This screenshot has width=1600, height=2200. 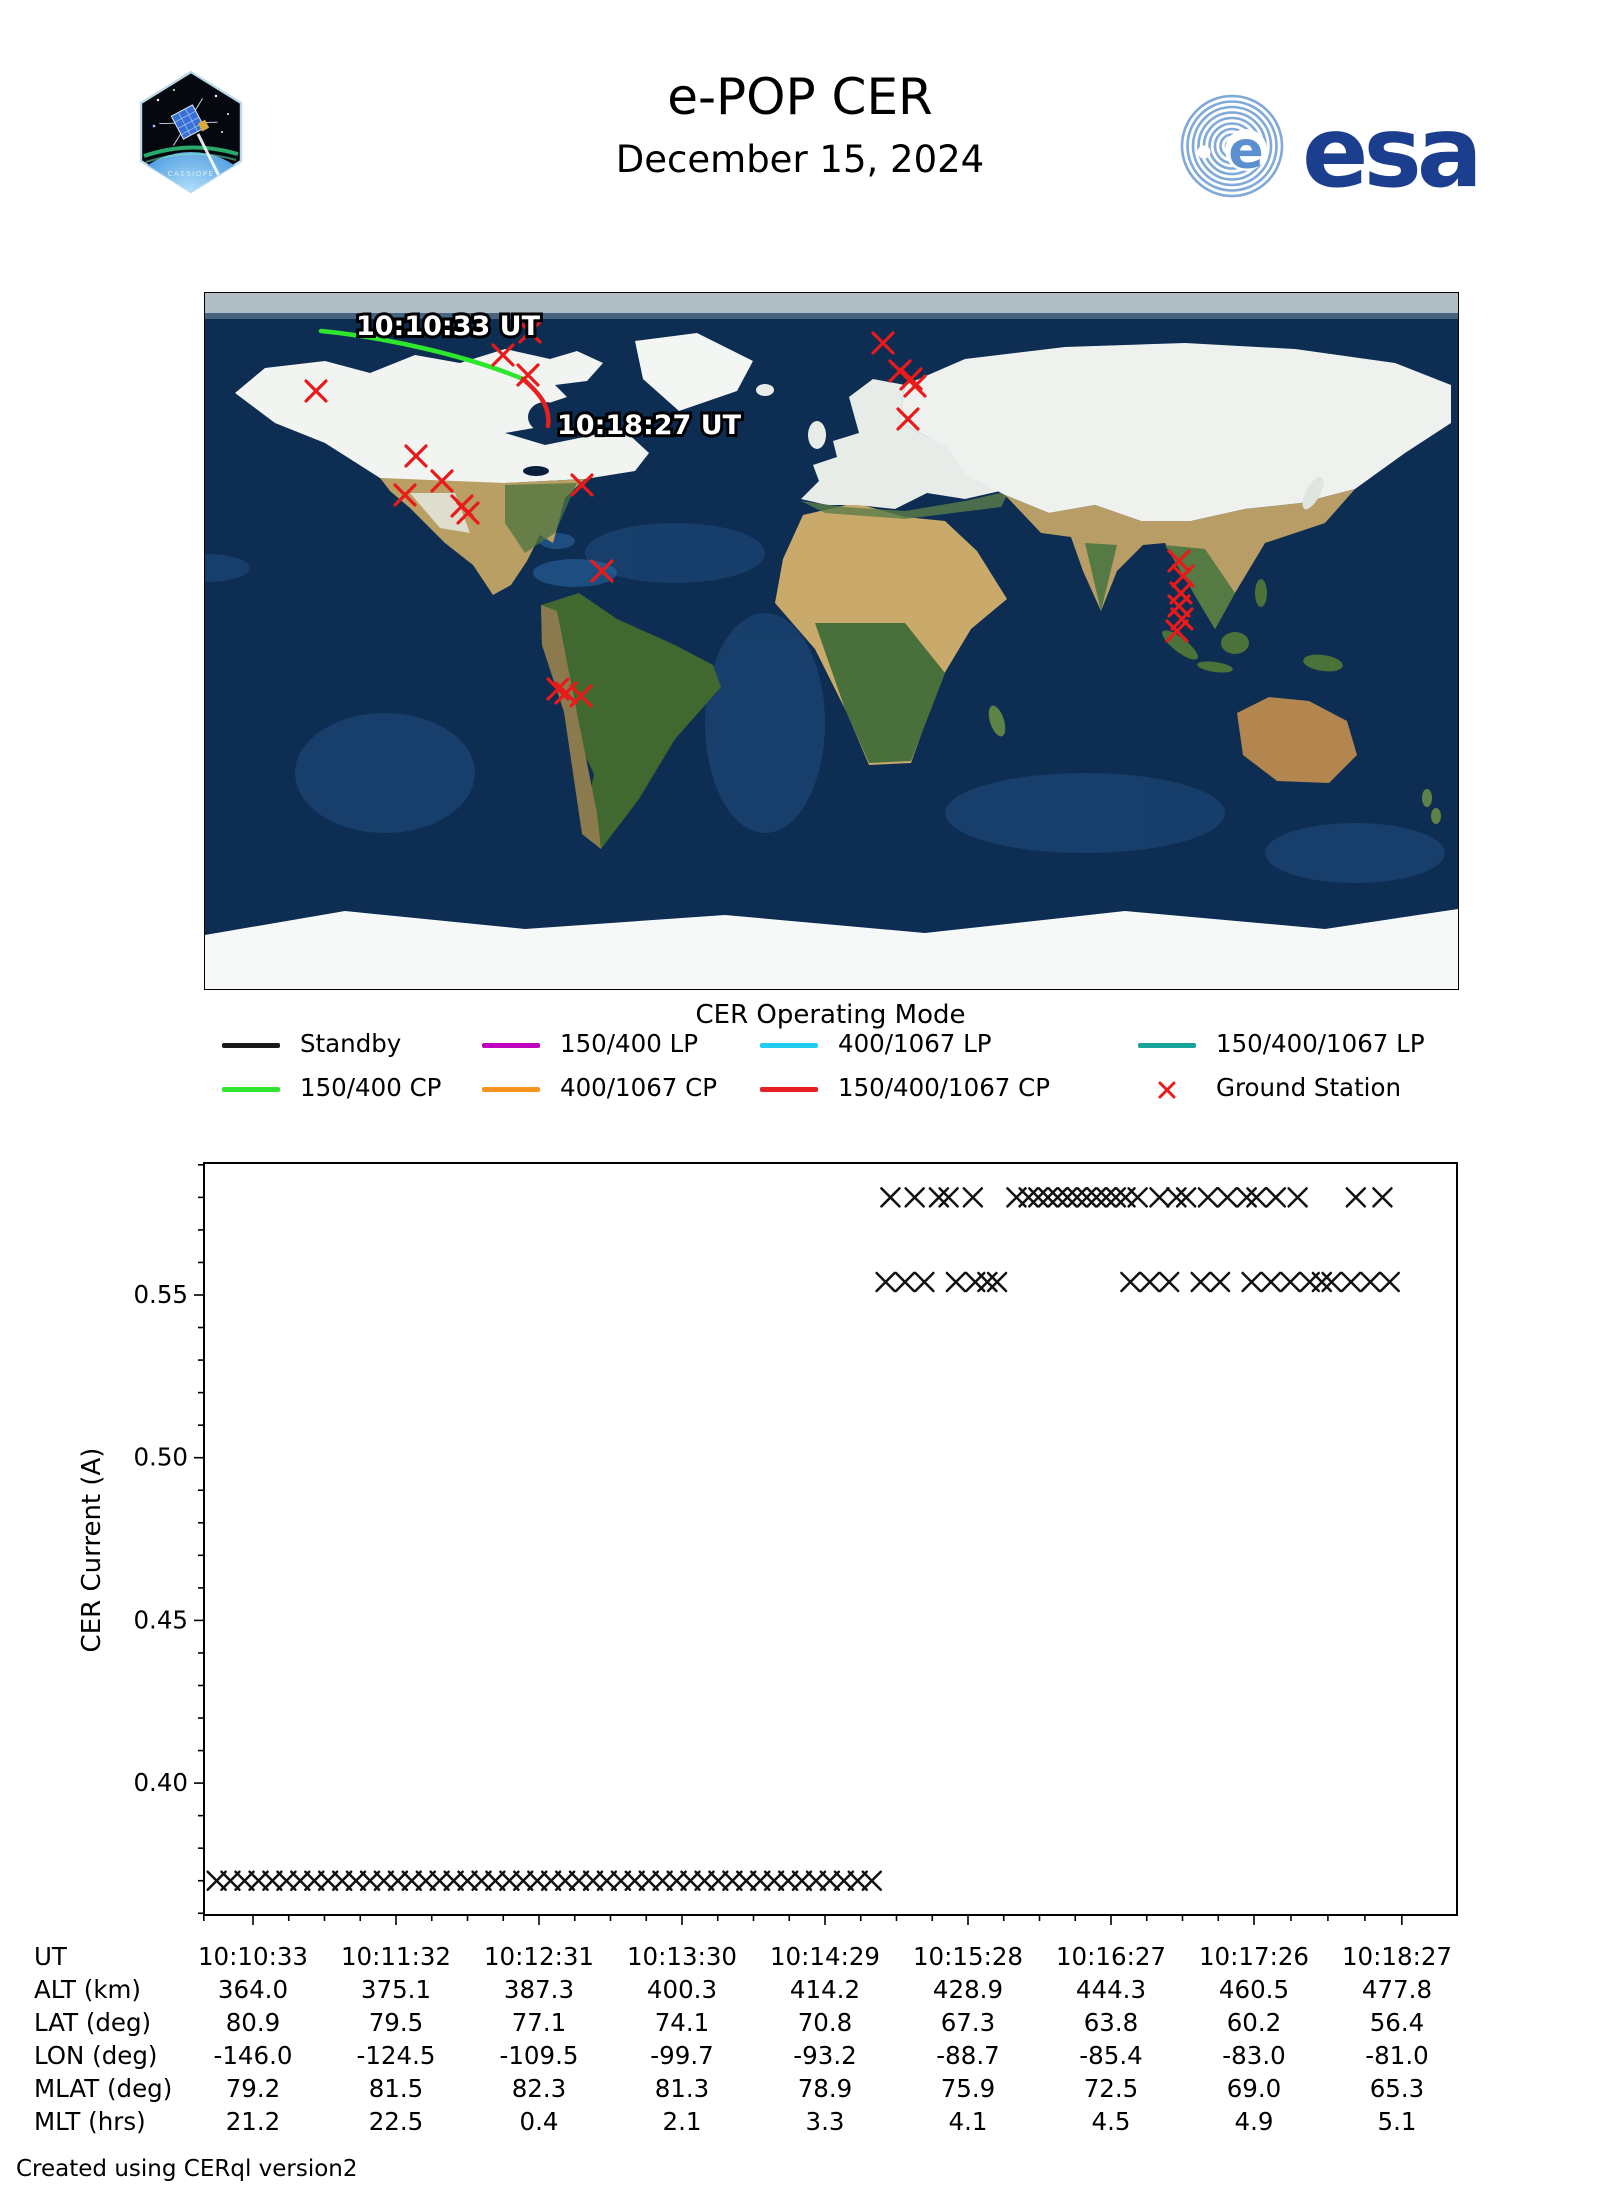 I want to click on table-cell: 78.9, so click(x=825, y=2088).